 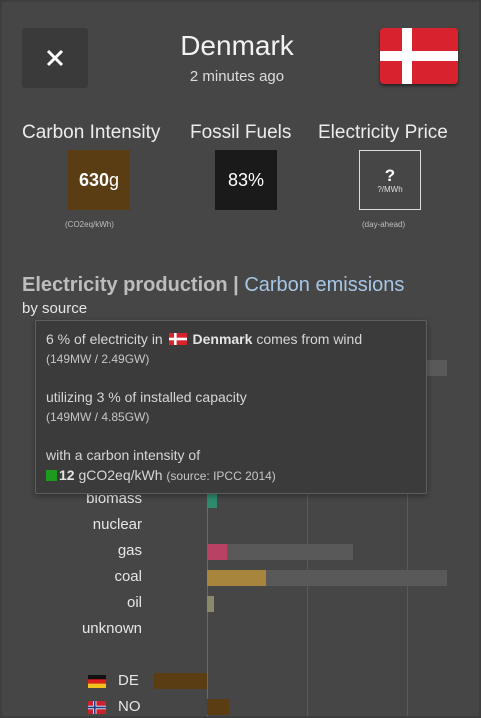 What do you see at coordinates (280, 552) in the screenshot?
I see `gas-capacity-bar` at bounding box center [280, 552].